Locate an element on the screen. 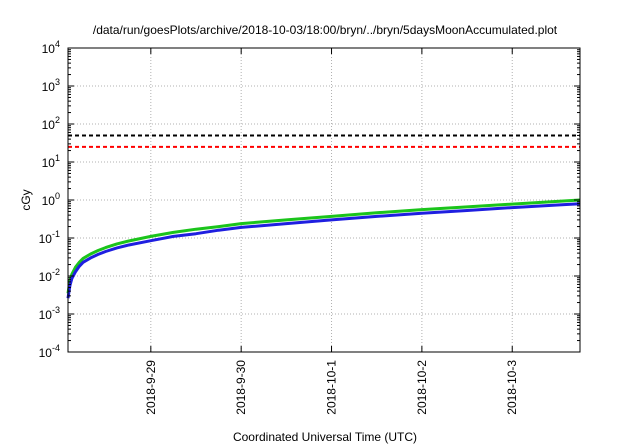 This screenshot has height=448, width=640. x-tick-label: 2018-9-30 is located at coordinates (241, 387).